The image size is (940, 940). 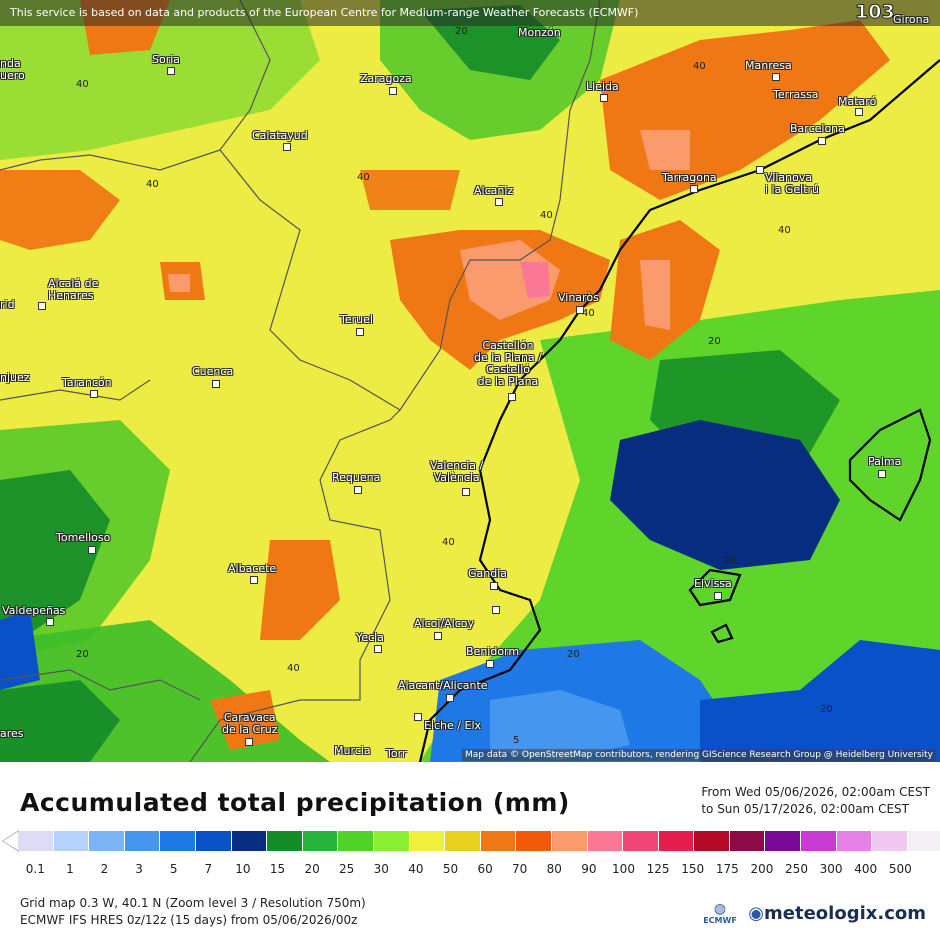 I want to click on city-label: Vinaròs, so click(x=578, y=297).